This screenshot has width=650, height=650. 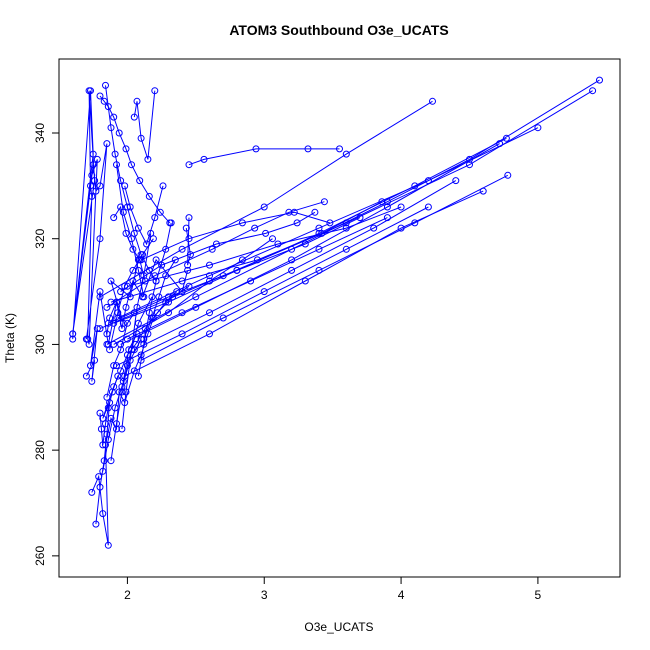 I want to click on y-tick-label: 320, so click(x=40, y=238).